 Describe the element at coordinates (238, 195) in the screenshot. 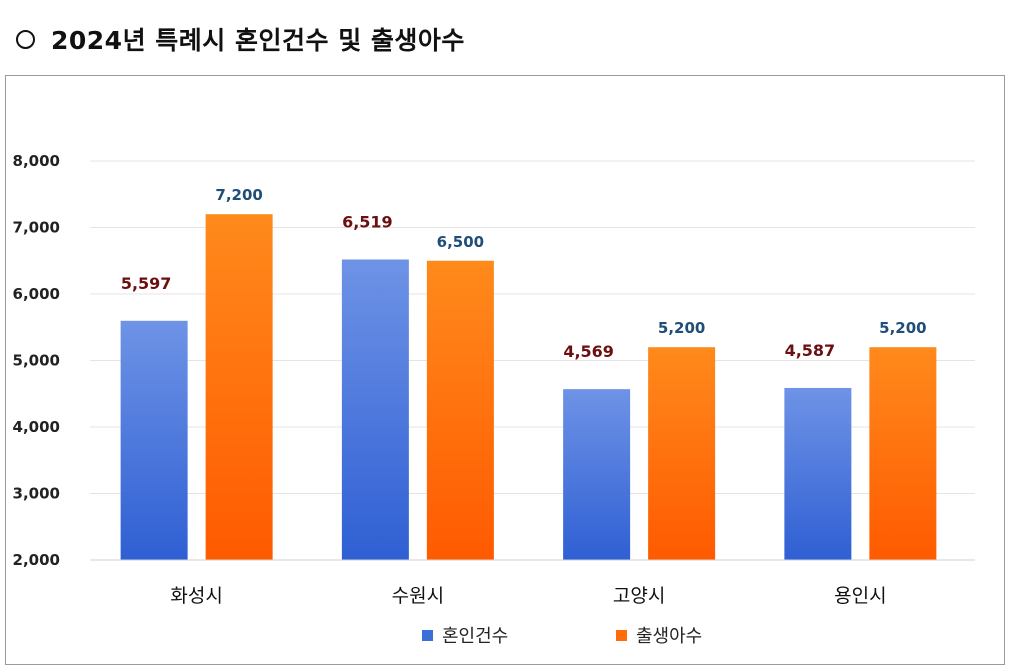

I see `data-label: 7,200` at that location.